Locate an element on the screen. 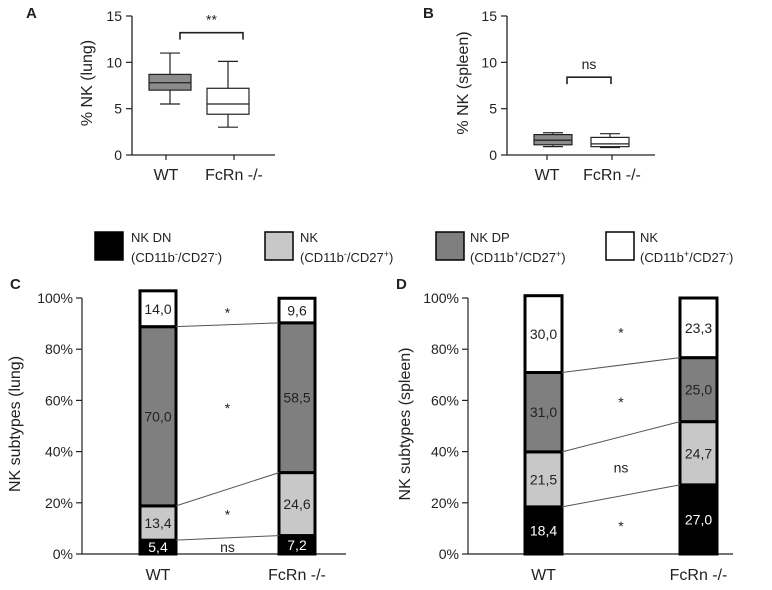 This screenshot has width=772, height=590. chart-b: 0 5 10 15 WT FcRn -/- ns is located at coordinates (568, 96).